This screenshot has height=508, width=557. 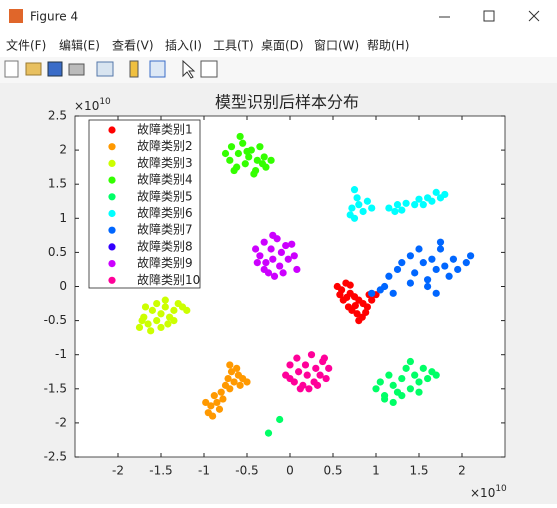 I want to click on legend-label: 故障类别3, so click(x=165, y=162).